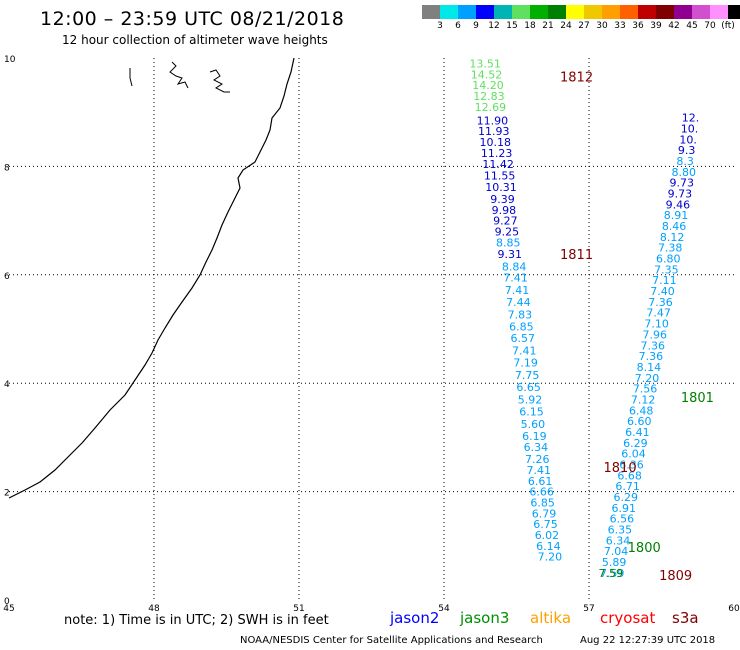 The image size is (740, 650). Describe the element at coordinates (668, 259) in the screenshot. I see `wave-height-value: 6.80` at that location.